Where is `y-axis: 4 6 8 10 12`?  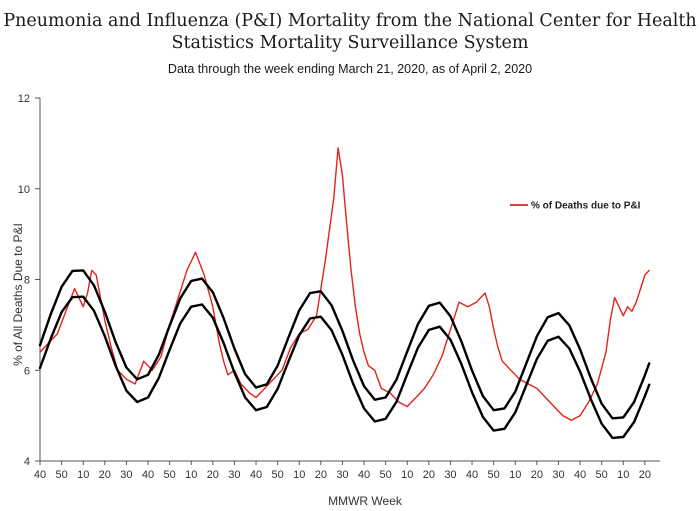
y-axis: 4 6 8 10 12 is located at coordinates (29, 280).